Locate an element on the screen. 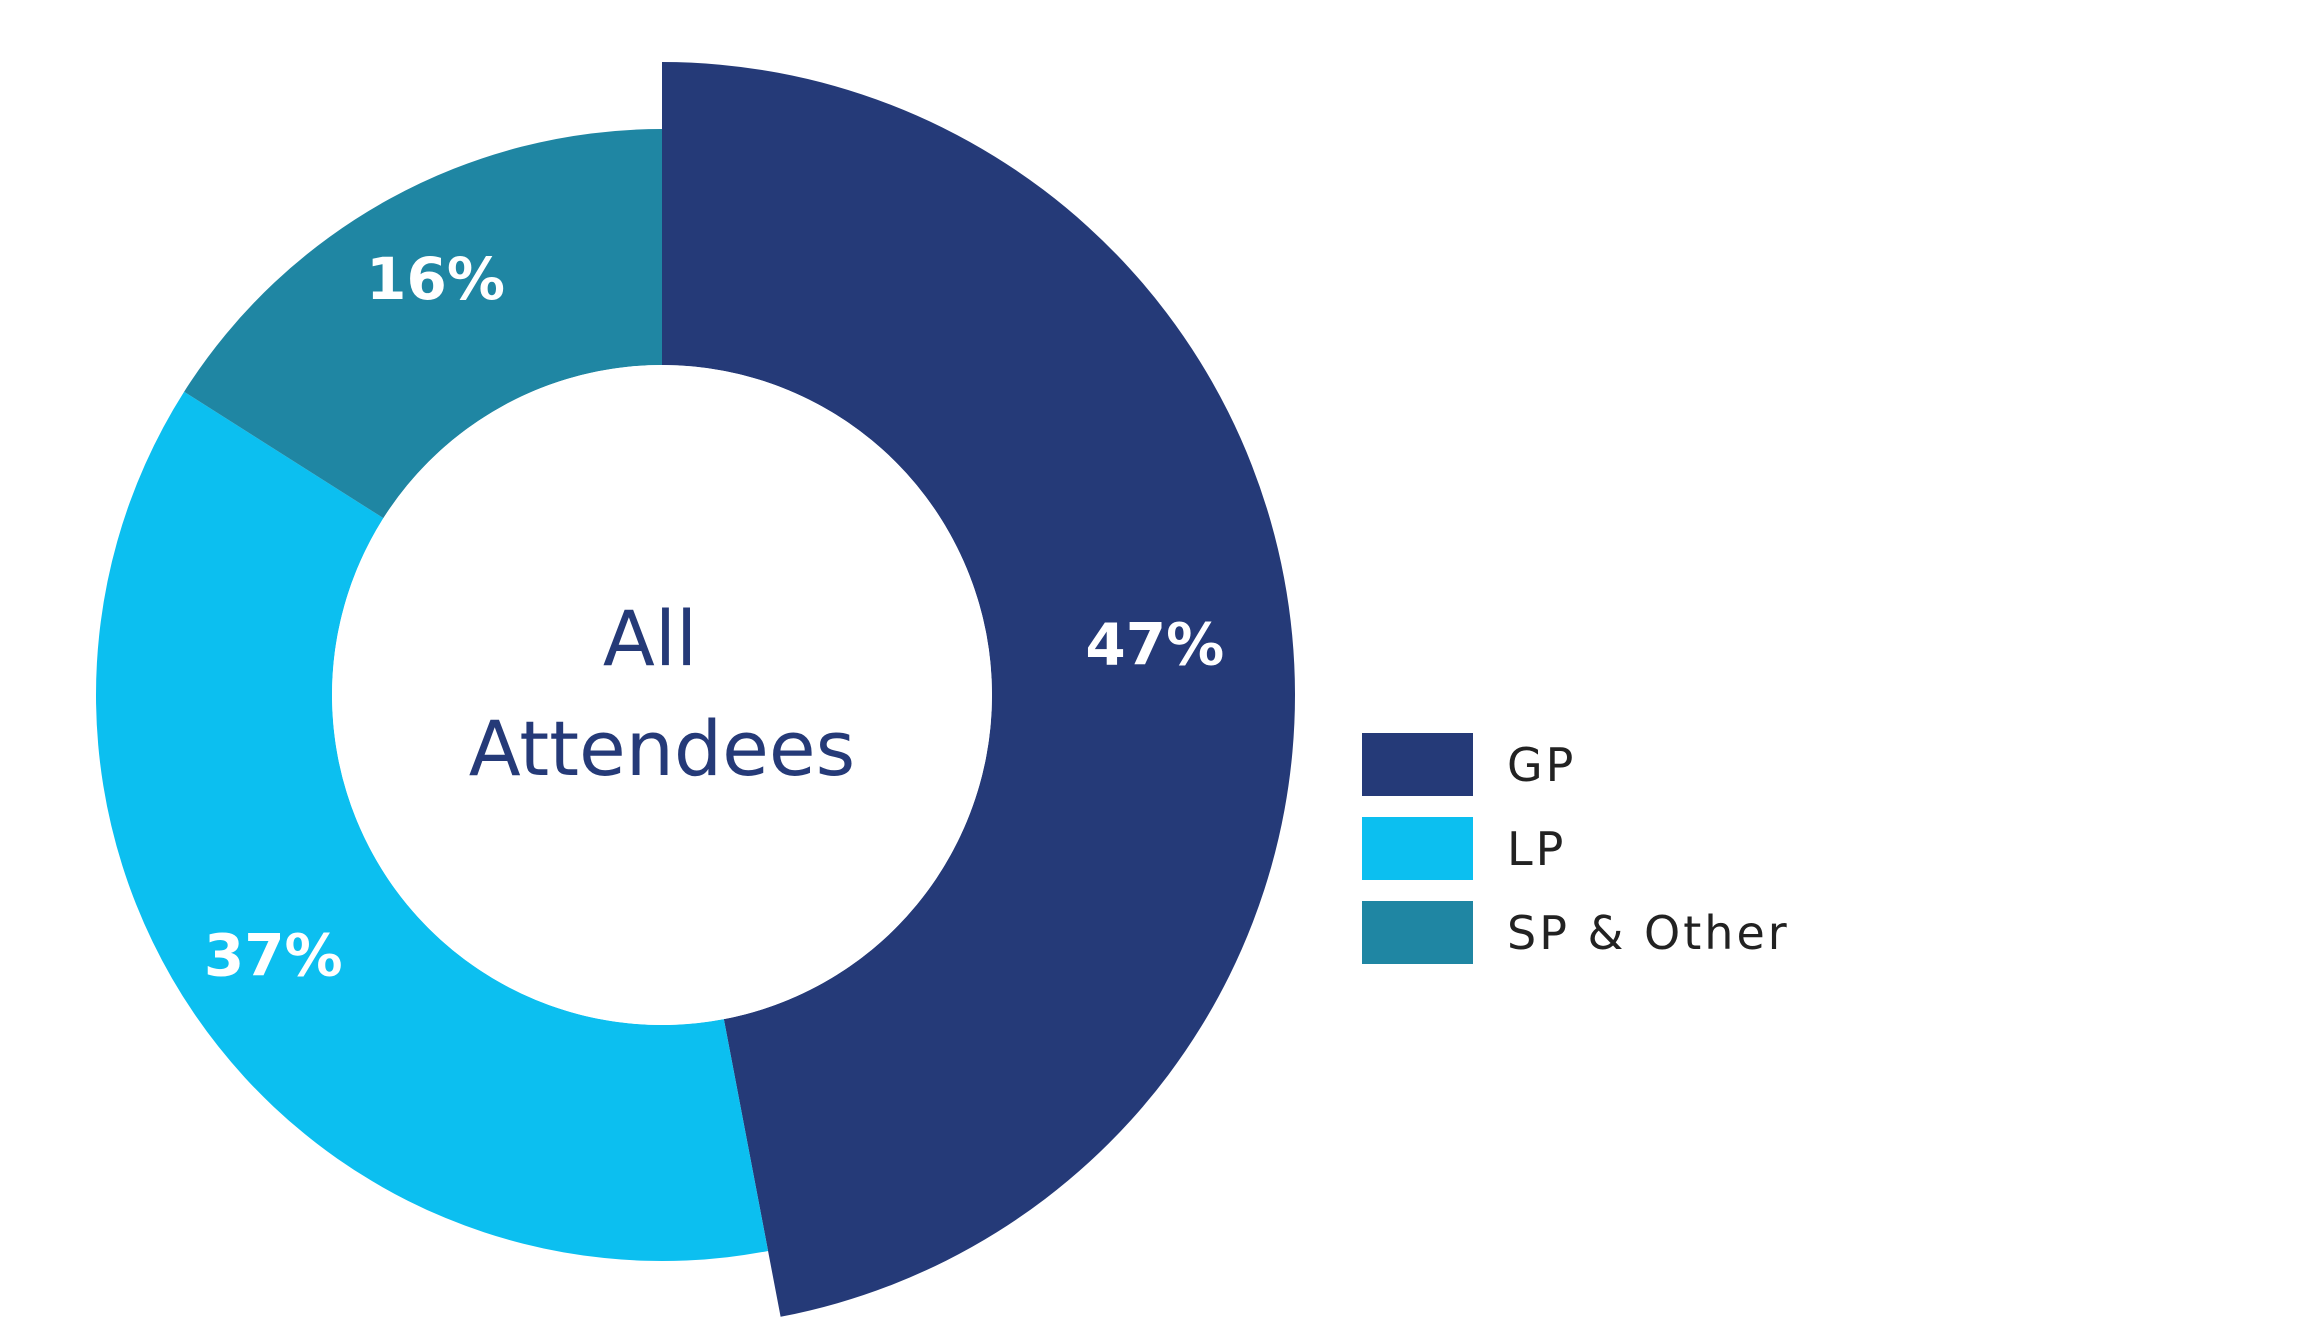  legend-label-gp: GP is located at coordinates (1542, 764).